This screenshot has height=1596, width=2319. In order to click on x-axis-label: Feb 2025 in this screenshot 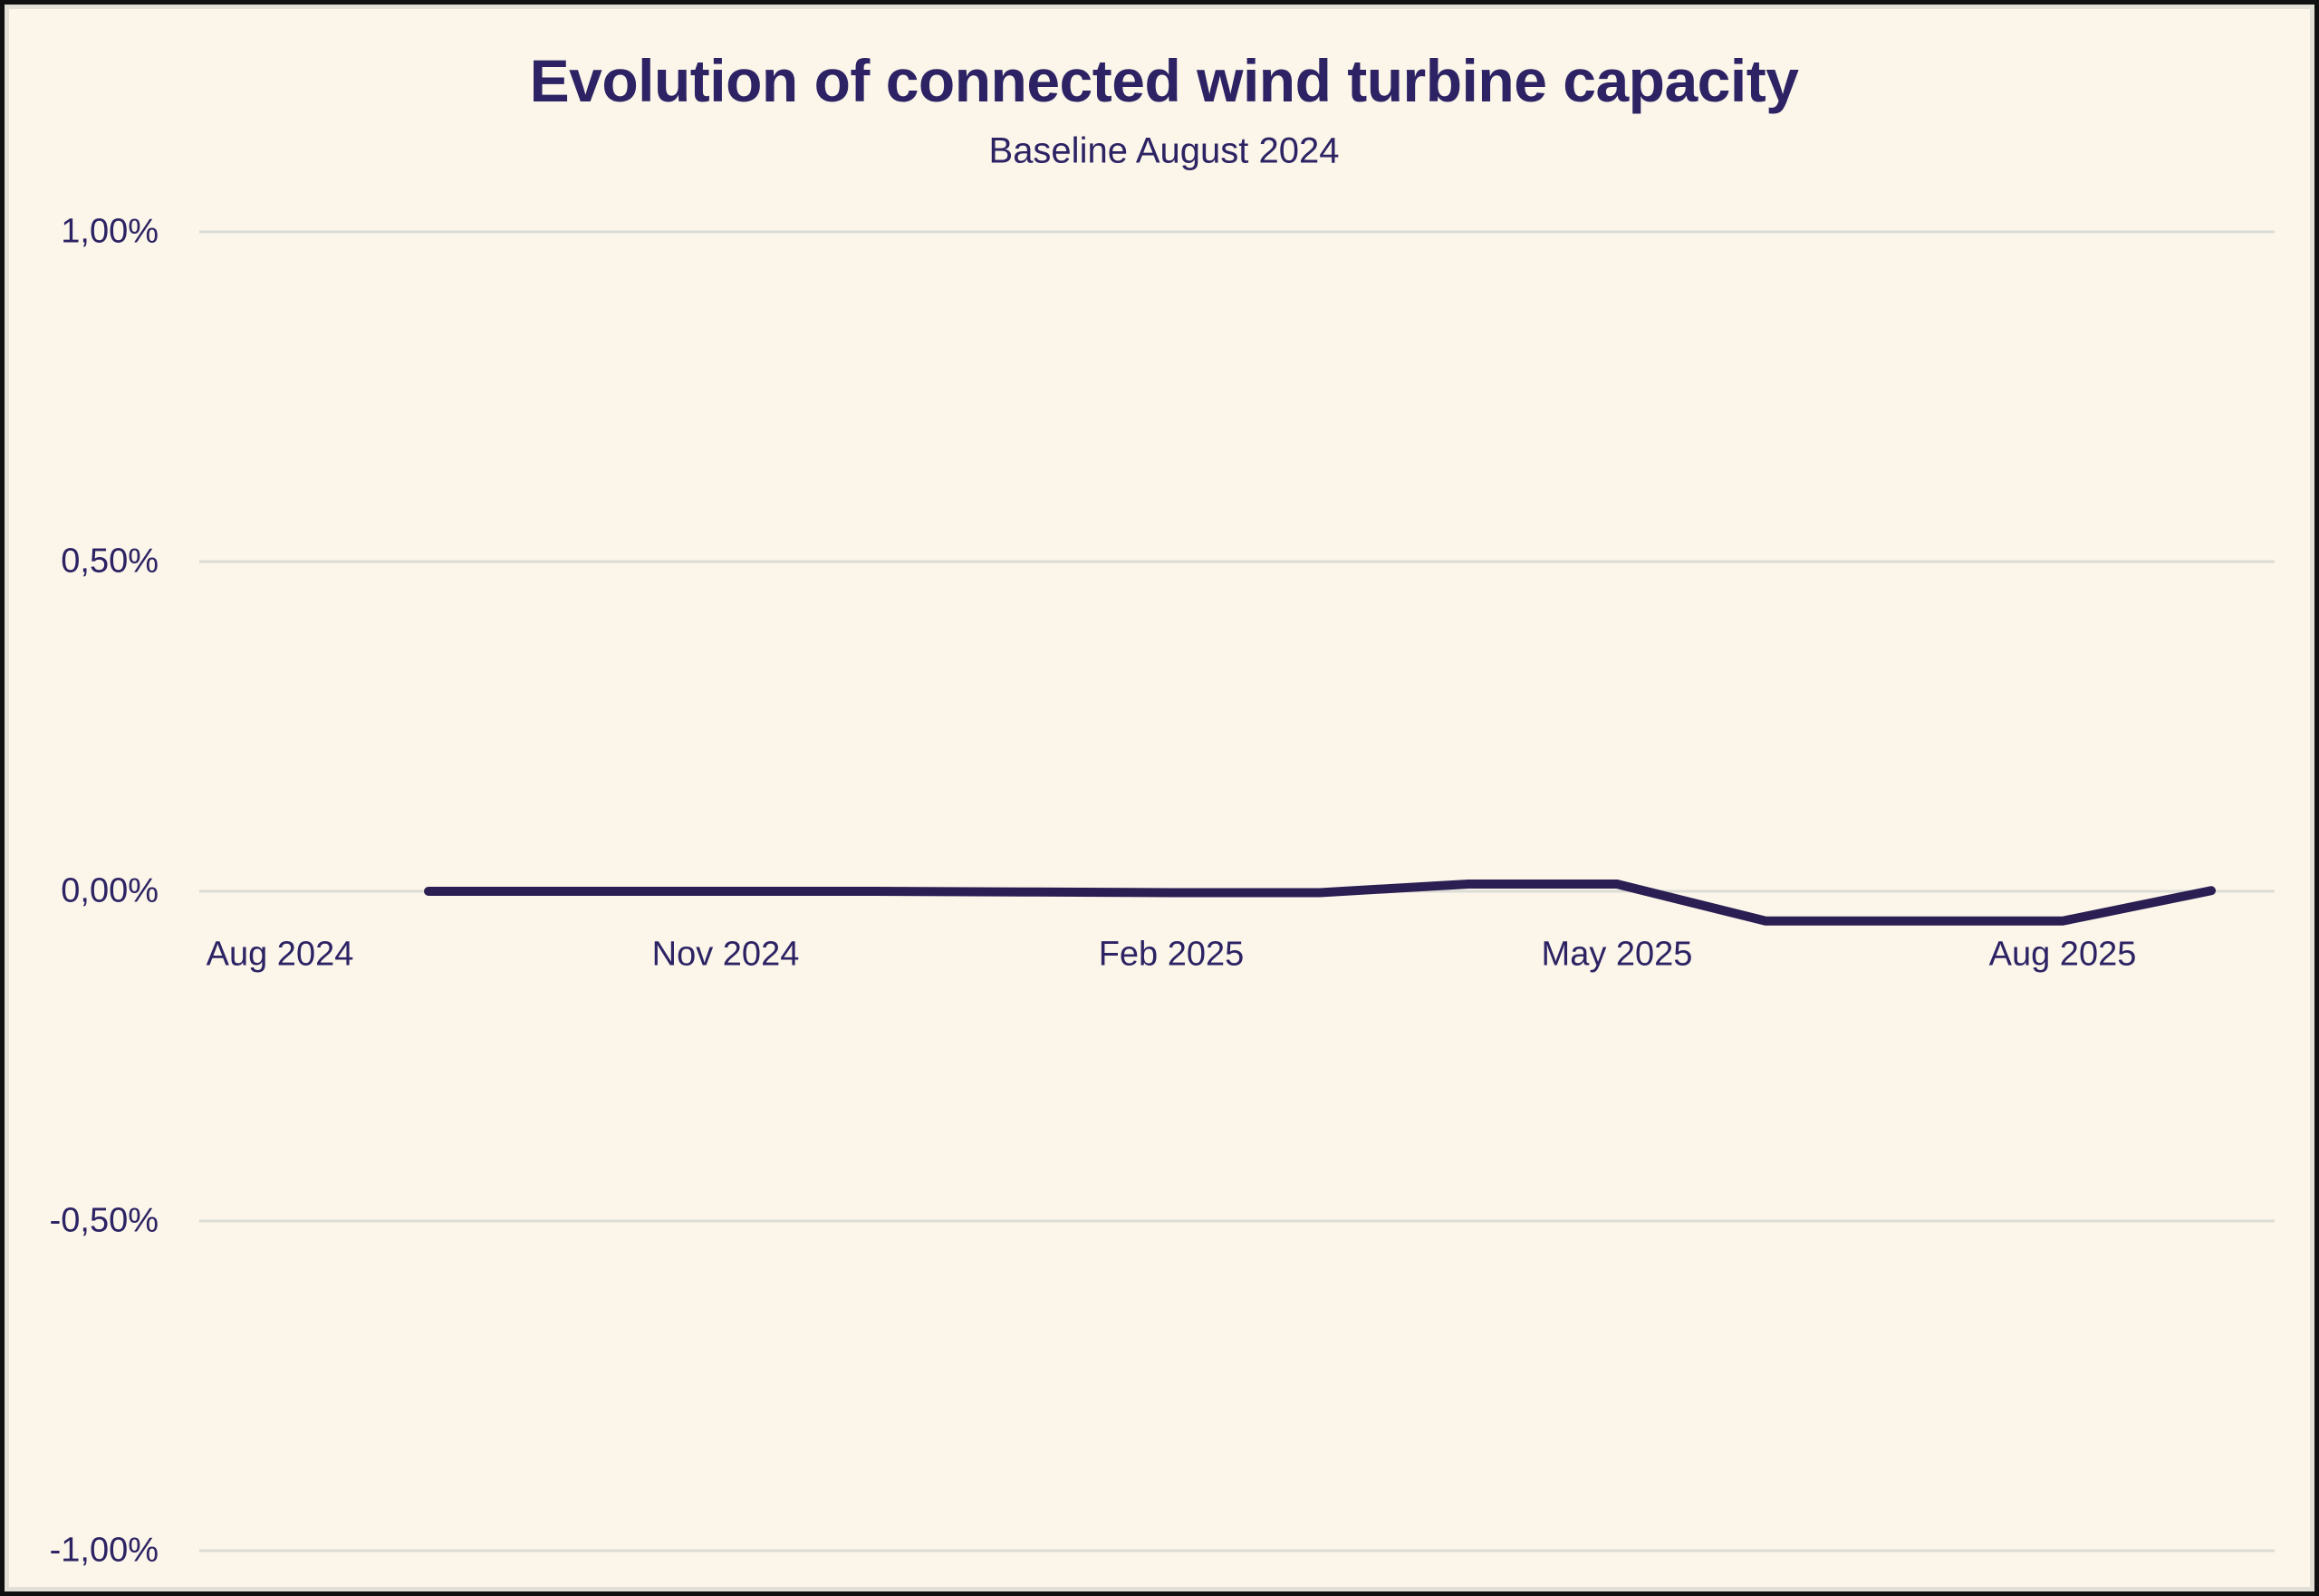, I will do `click(1171, 954)`.